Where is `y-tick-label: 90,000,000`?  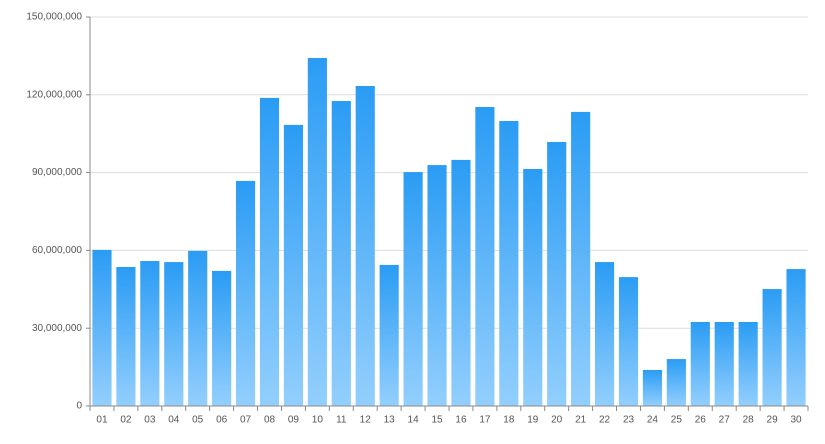 y-tick-label: 90,000,000 is located at coordinates (57, 172).